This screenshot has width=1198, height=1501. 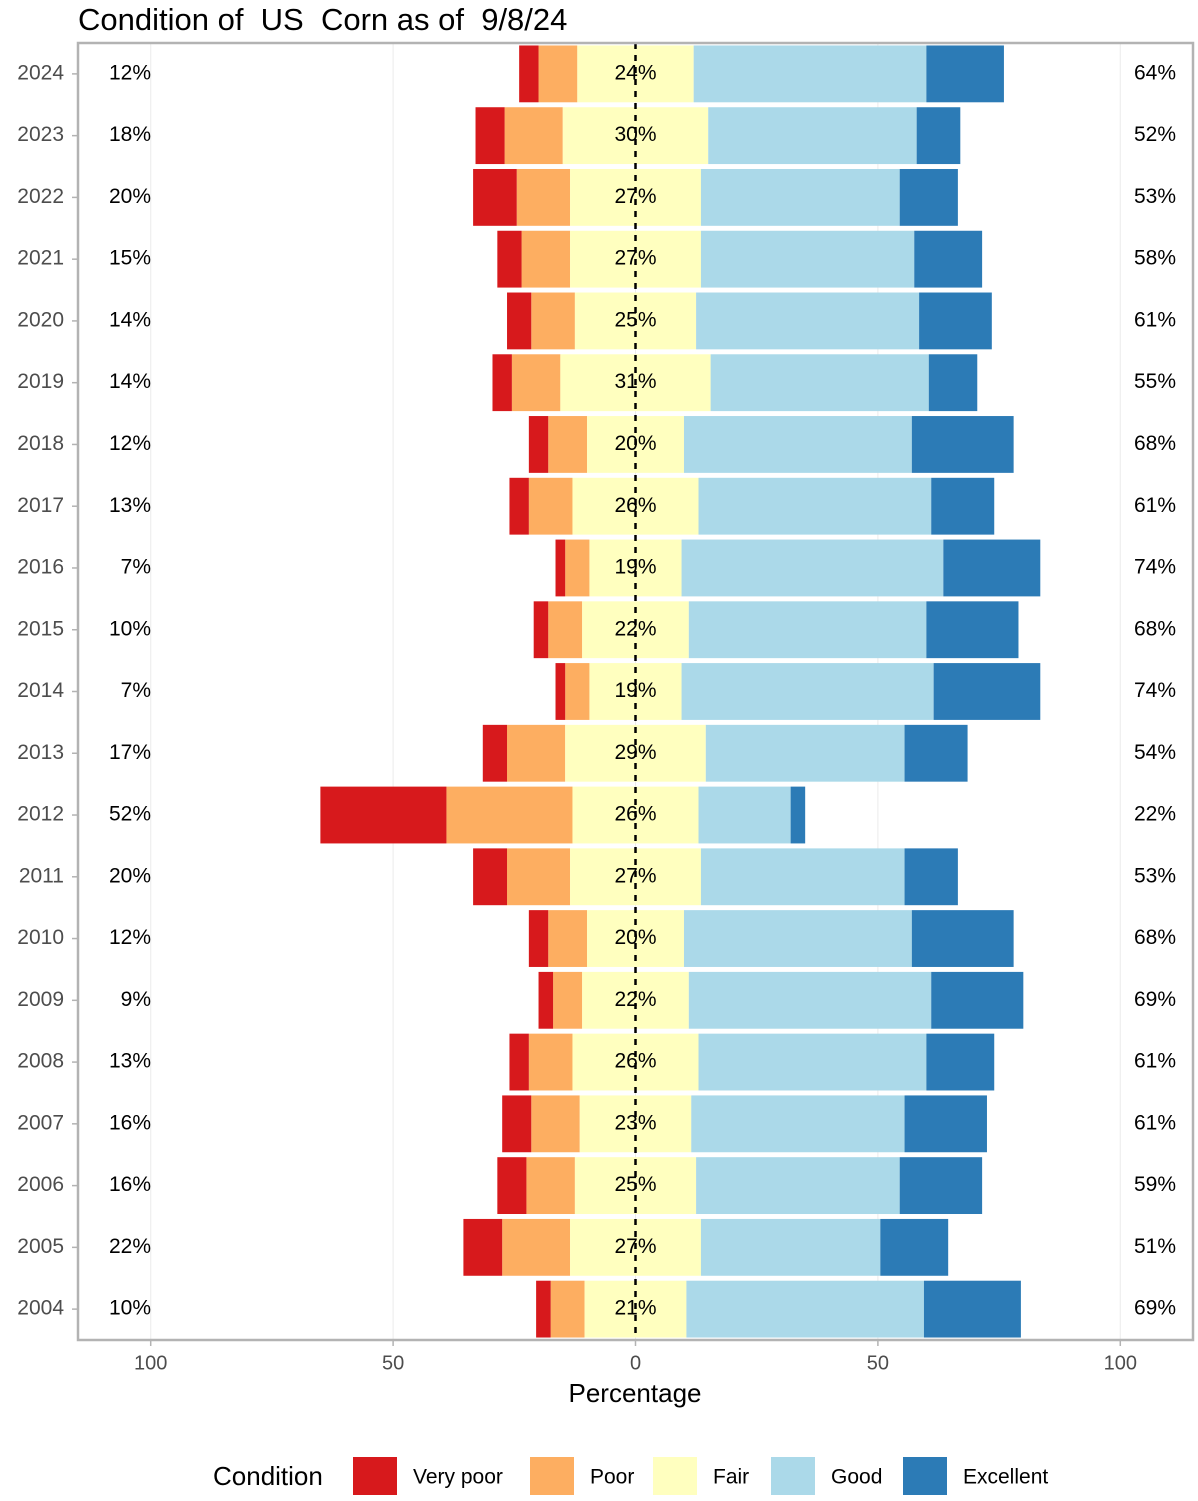 I want to click on data-label: 31%, so click(x=635, y=381).